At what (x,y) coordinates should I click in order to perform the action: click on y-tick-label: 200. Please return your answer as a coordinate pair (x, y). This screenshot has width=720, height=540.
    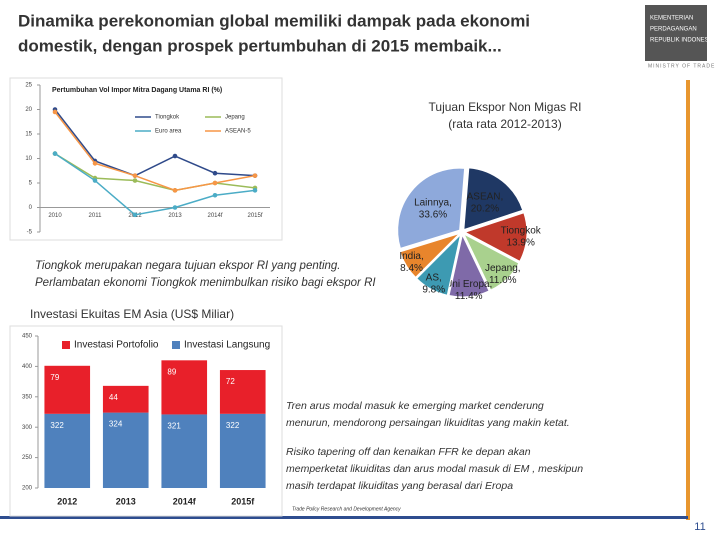
    Looking at the image, I should click on (27, 489).